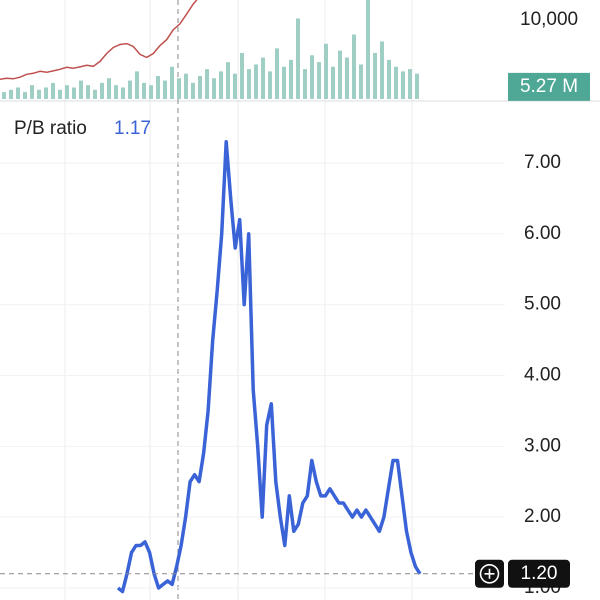 This screenshot has height=600, width=600. What do you see at coordinates (542, 375) in the screenshot?
I see `y-tick-label: 4.00` at bounding box center [542, 375].